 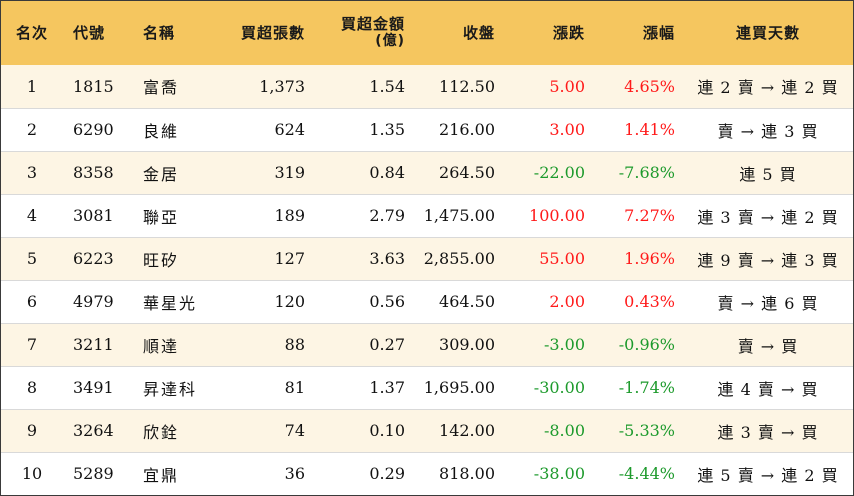 What do you see at coordinates (467, 86) in the screenshot?
I see `close-cell: 112.50` at bounding box center [467, 86].